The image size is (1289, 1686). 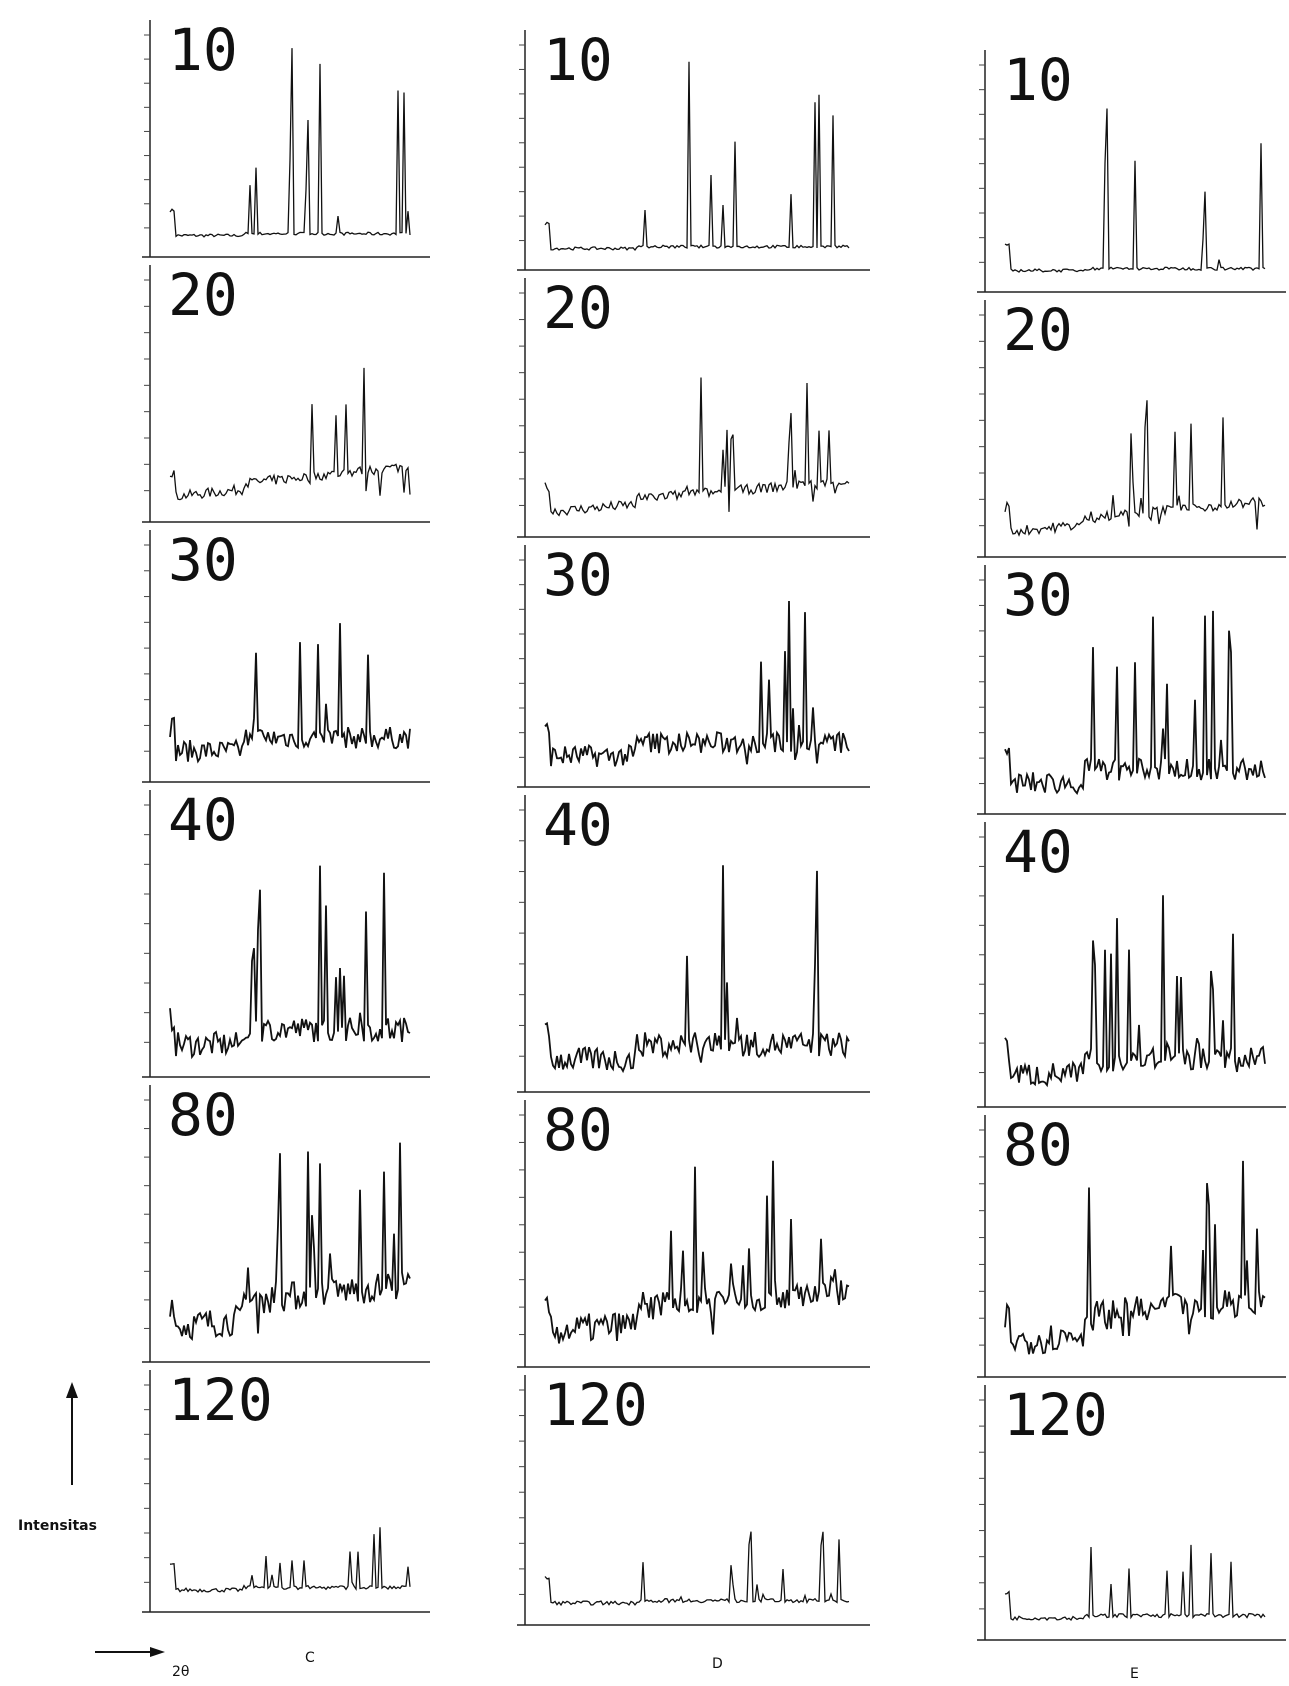 What do you see at coordinates (180, 1672) in the screenshot?
I see `x-axis-label: 2θ` at bounding box center [180, 1672].